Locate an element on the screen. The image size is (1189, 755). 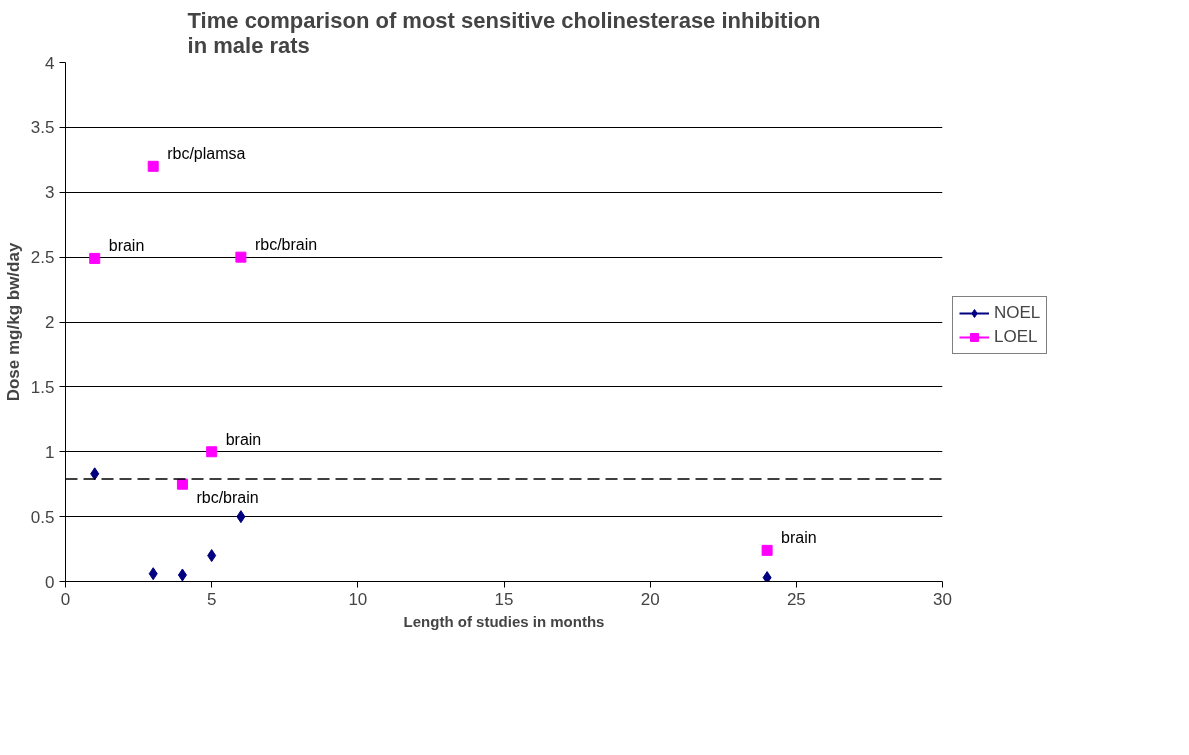
chart-title: Time comparison of most sensitive cholinesterase inhibition in male rats is located at coordinates (504, 32).